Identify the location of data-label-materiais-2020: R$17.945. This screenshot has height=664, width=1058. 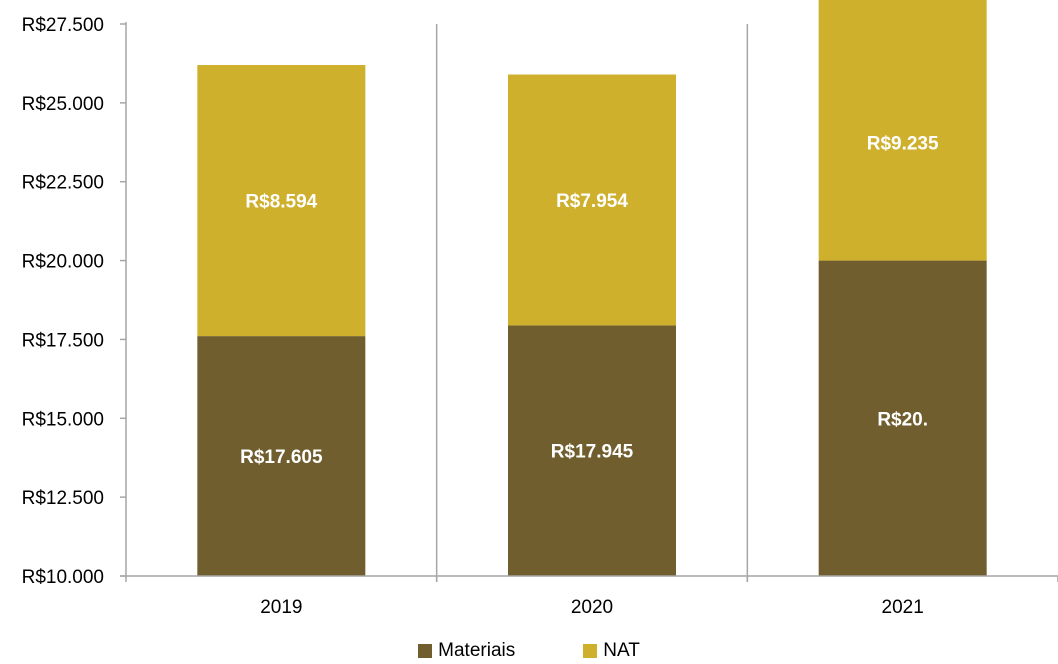
(592, 452).